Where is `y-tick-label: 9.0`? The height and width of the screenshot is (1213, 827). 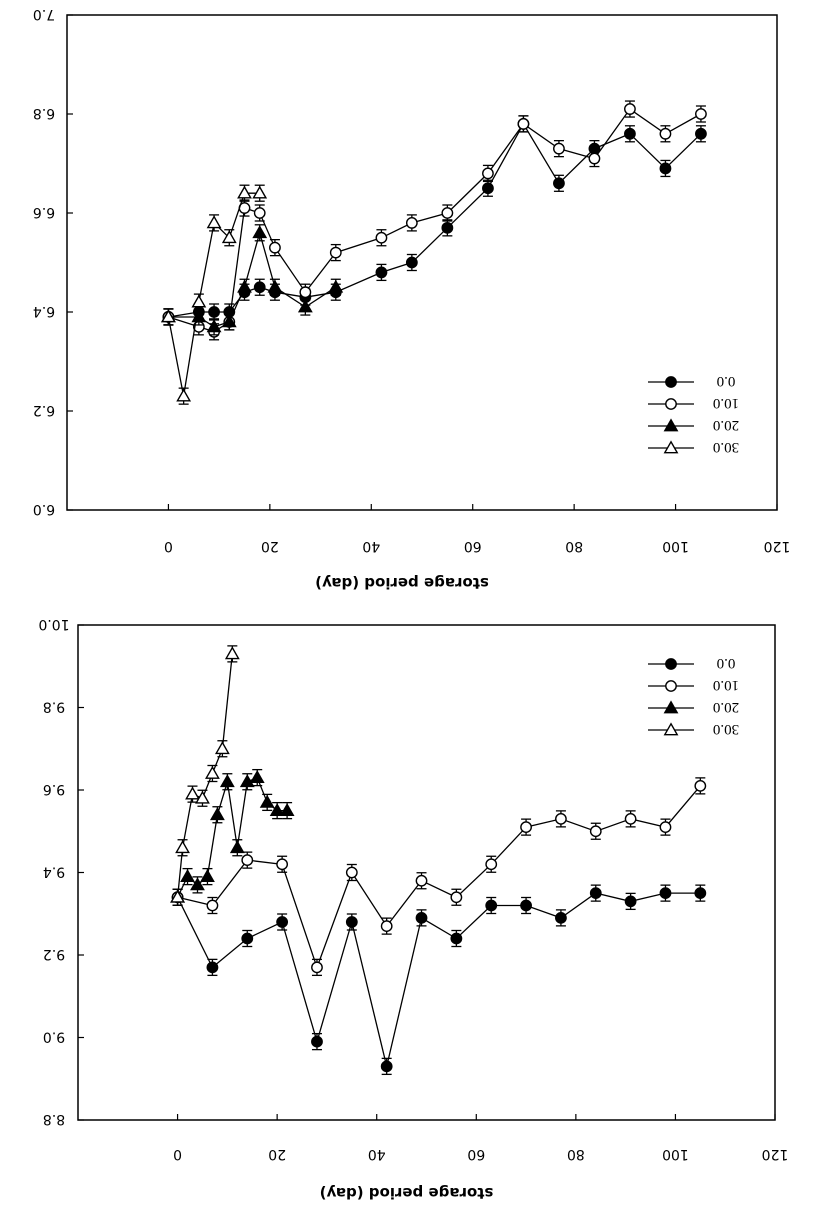 y-tick-label: 9.0 is located at coordinates (54, 1037).